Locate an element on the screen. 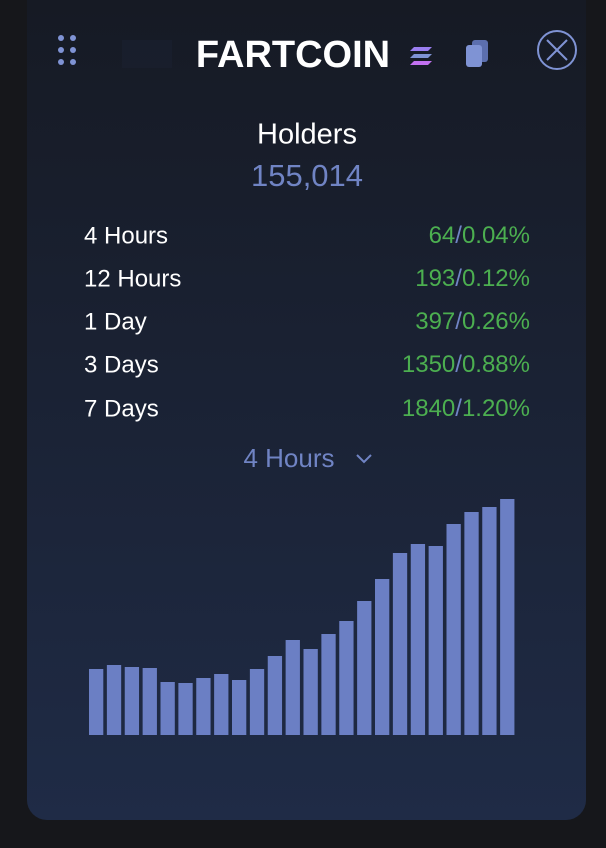  period-change: 397/0.26% is located at coordinates (472, 321).